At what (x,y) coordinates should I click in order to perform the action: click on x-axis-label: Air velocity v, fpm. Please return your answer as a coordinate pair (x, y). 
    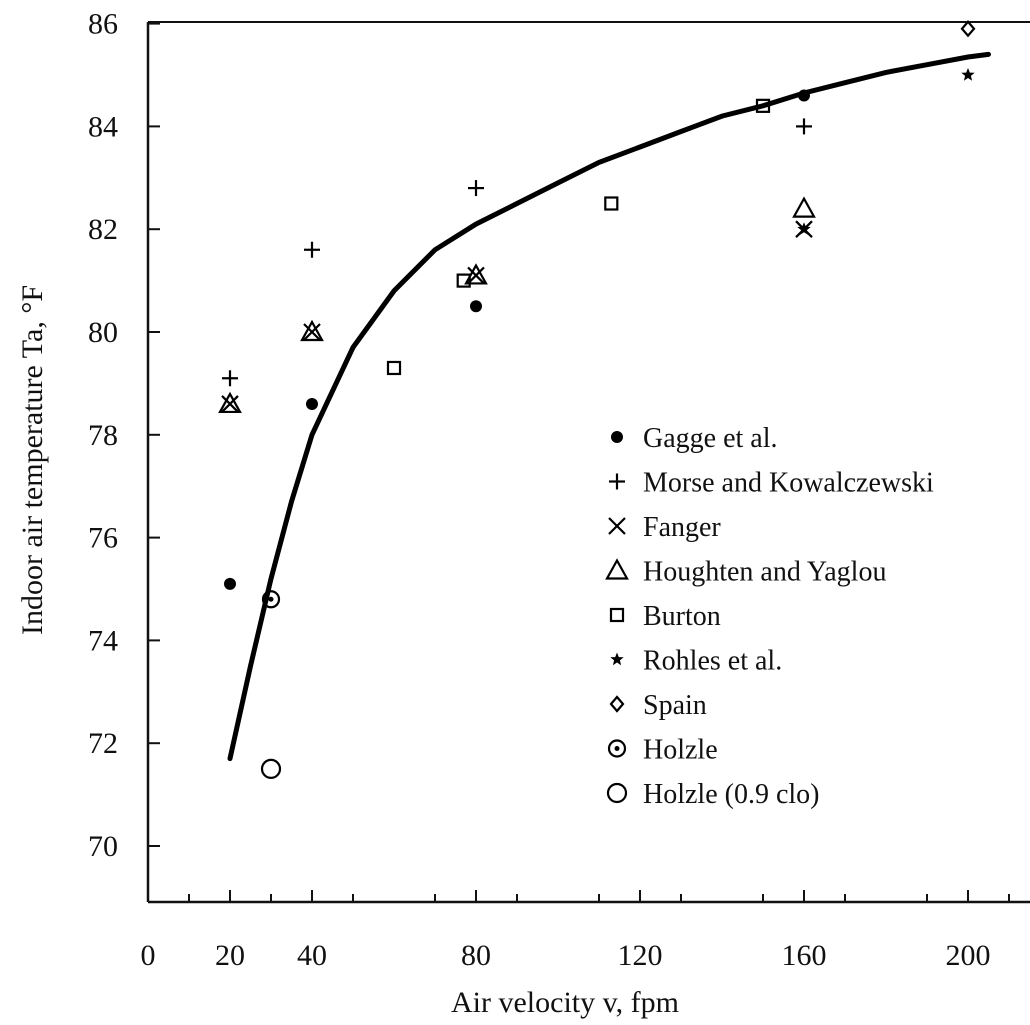
    Looking at the image, I should click on (565, 1002).